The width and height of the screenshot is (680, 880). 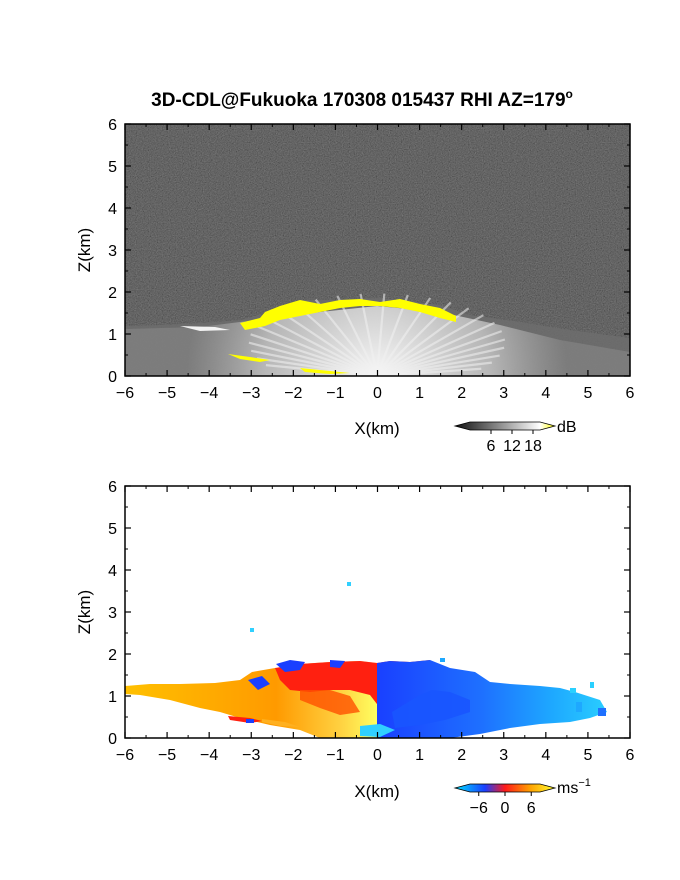 I want to click on velocity-xtick-label: −3, so click(x=251, y=755).